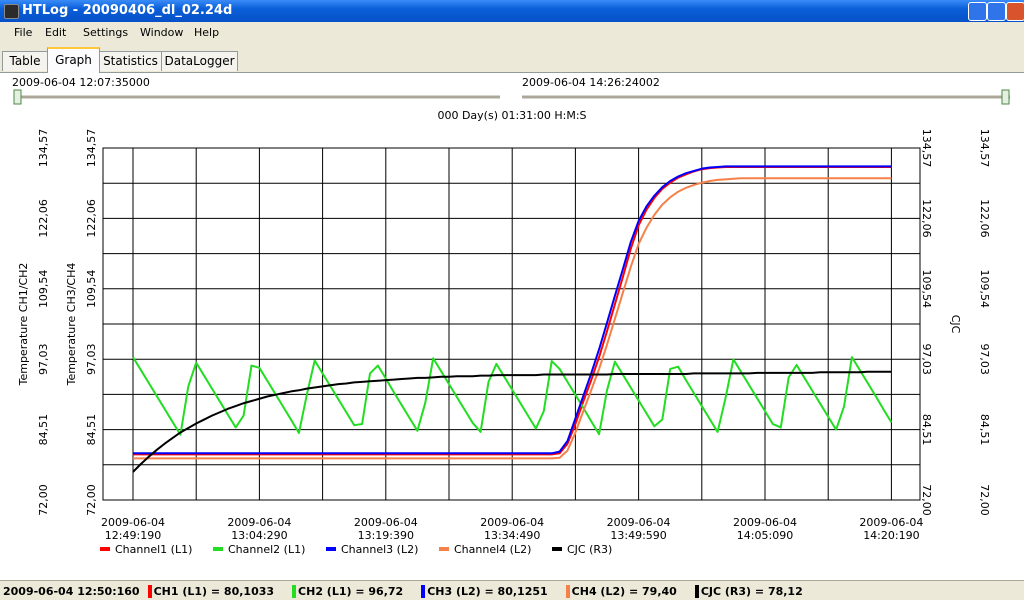 The height and width of the screenshot is (600, 1024). I want to click on status-time: 2009-06-04 12:50:160, so click(71, 591).